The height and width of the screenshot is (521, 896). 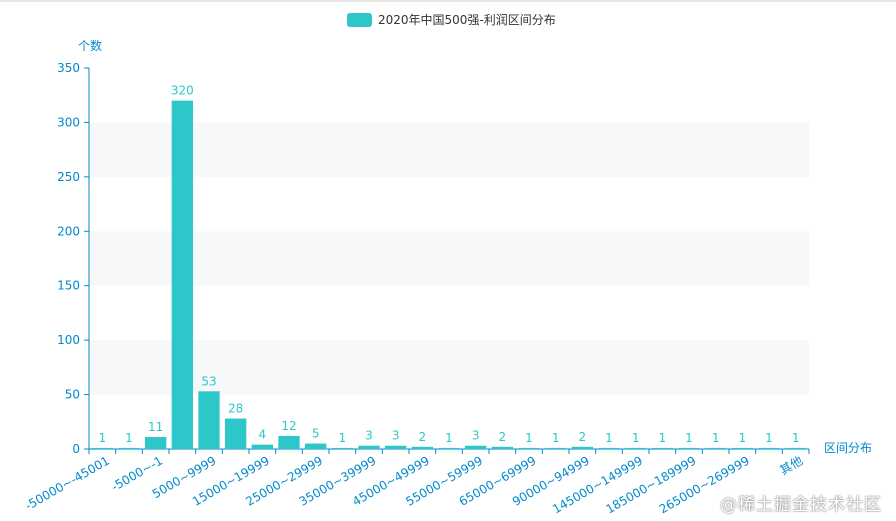 I want to click on x-tick-label: 其他, so click(x=791, y=465).